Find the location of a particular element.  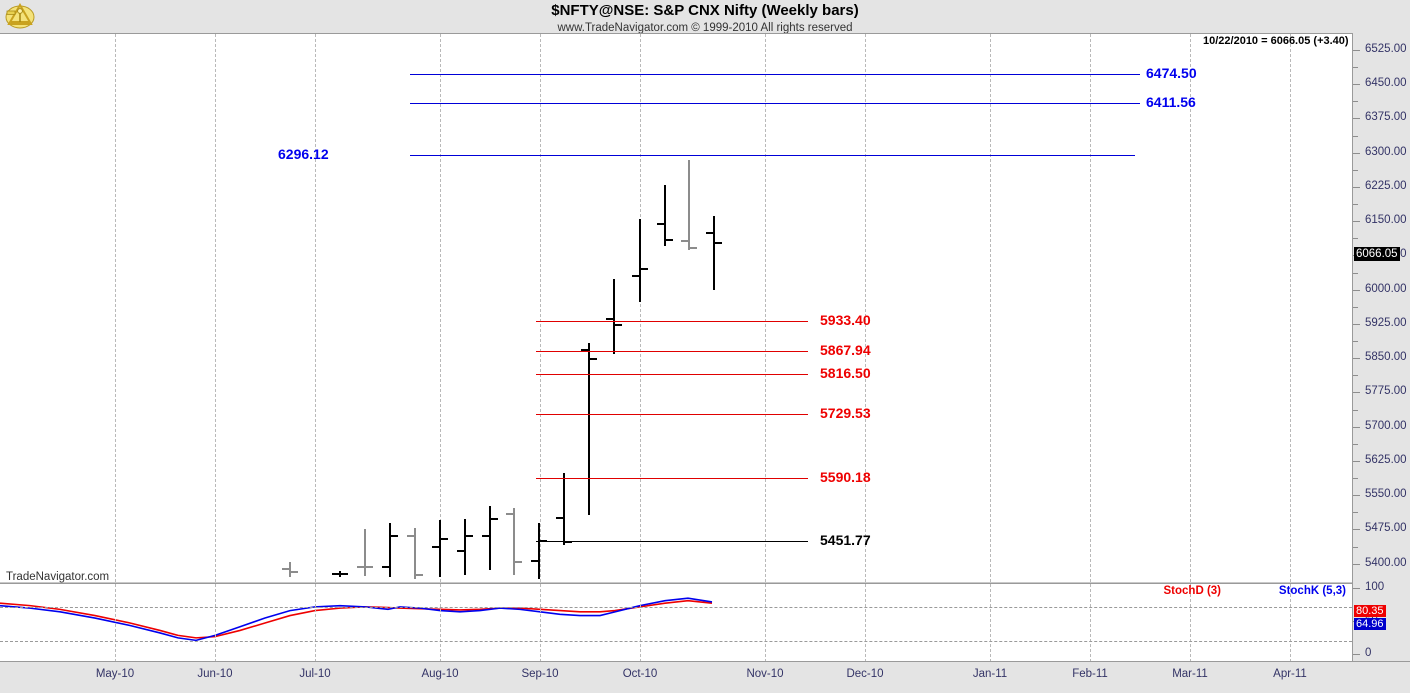

price-tick-label: 5925.00 is located at coordinates (1386, 322).